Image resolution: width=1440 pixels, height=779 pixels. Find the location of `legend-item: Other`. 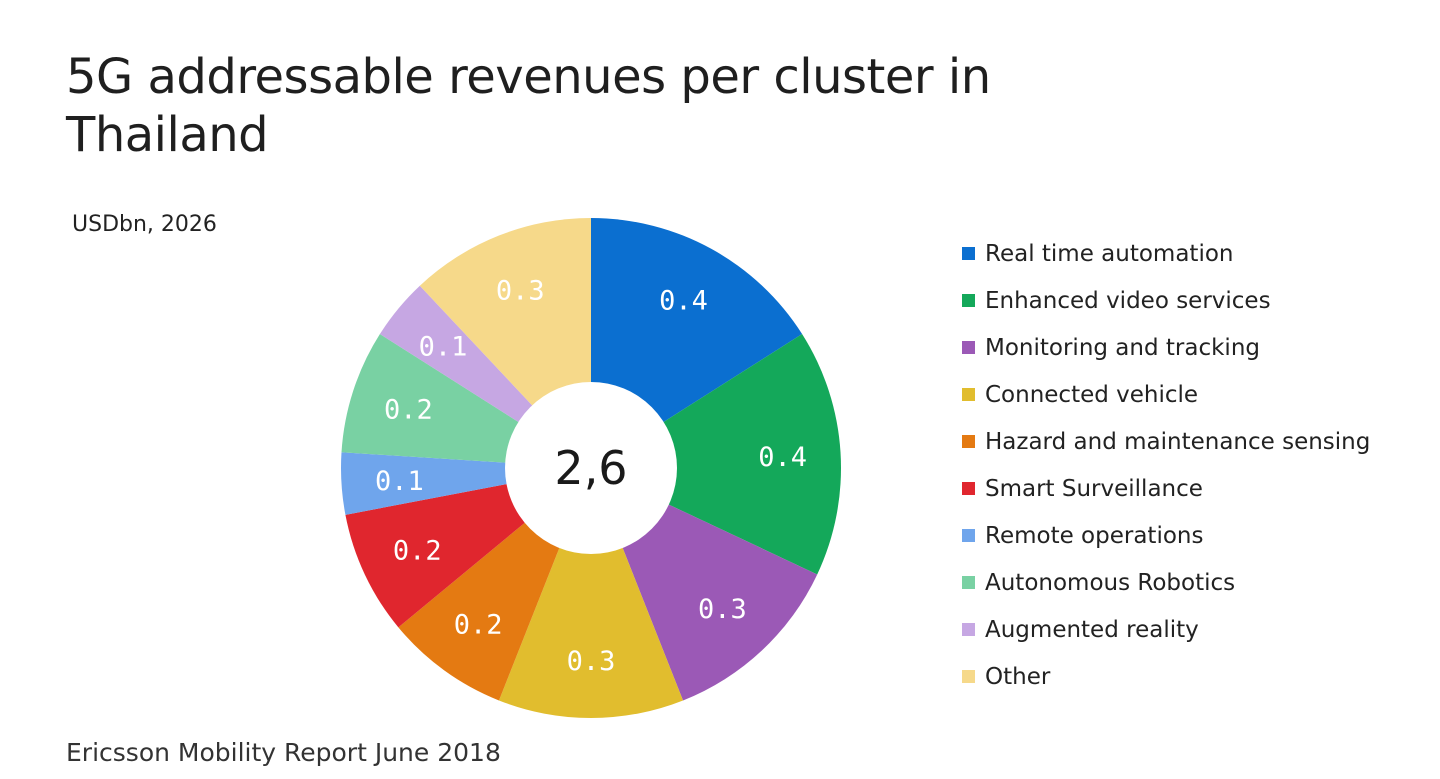

legend-item: Other is located at coordinates (1197, 676).